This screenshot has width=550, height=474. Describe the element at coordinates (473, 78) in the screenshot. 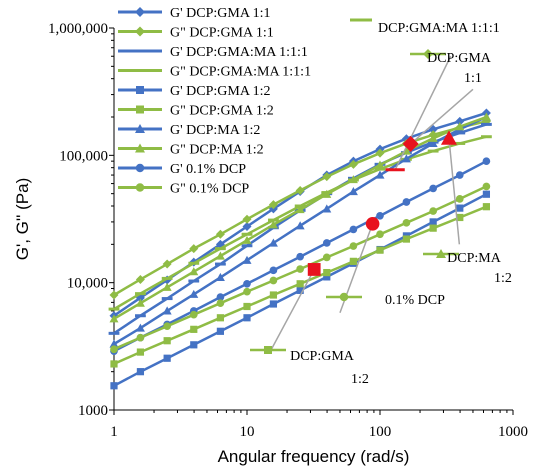

I see `annotation-text: 1:1` at that location.